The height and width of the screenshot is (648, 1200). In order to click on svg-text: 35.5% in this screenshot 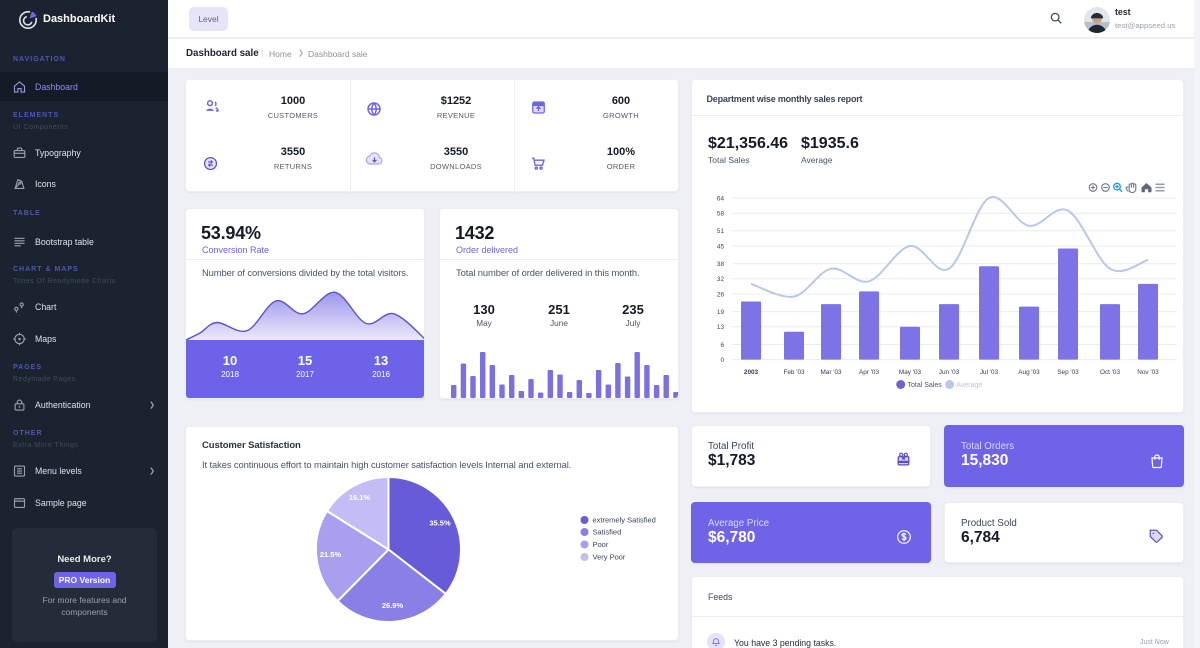, I will do `click(440, 523)`.